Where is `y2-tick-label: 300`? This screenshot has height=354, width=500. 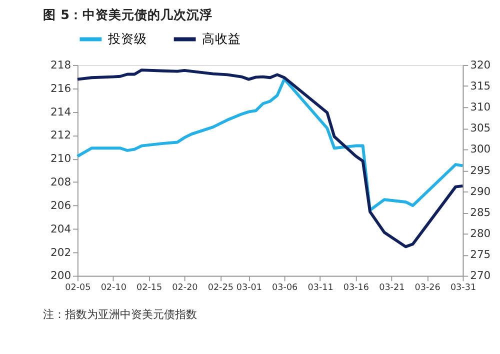
y2-tick-label: 300 is located at coordinates (480, 149).